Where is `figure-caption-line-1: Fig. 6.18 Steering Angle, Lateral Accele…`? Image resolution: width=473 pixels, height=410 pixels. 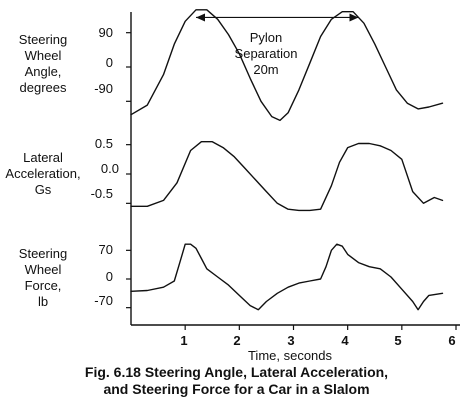 figure-caption-line-1: Fig. 6.18 Steering Angle, Lateral Accele… is located at coordinates (236, 372).